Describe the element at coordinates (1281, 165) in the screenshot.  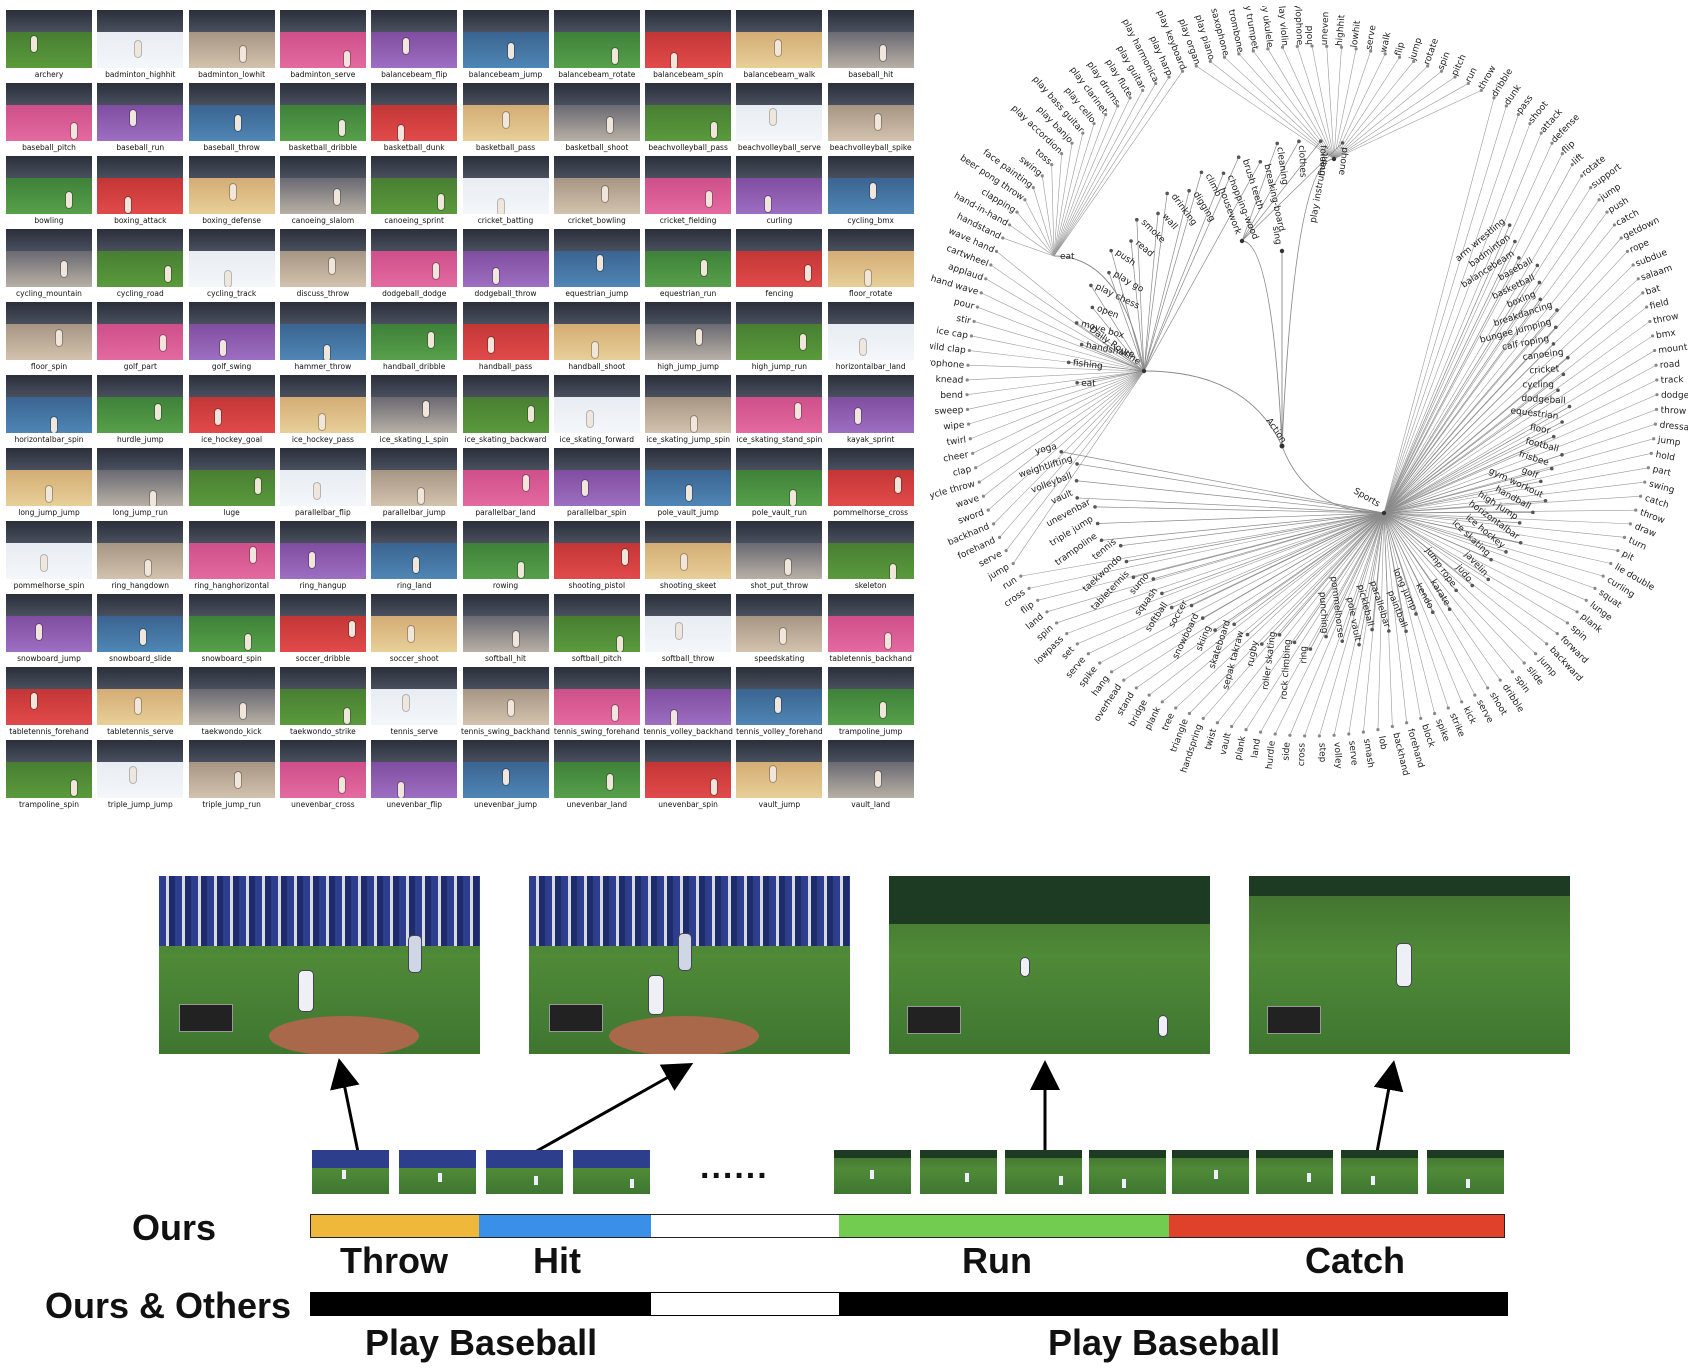
I see `tree-node-label: cleaning` at that location.